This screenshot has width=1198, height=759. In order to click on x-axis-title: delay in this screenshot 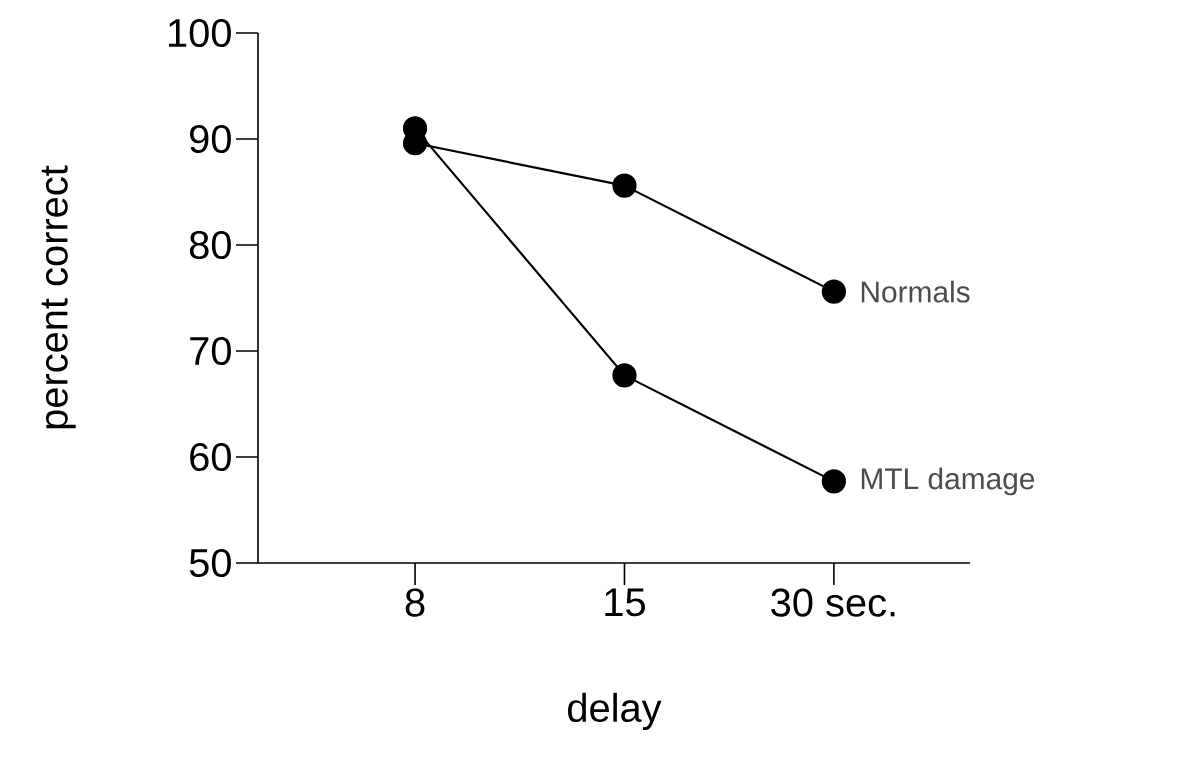, I will do `click(615, 711)`.